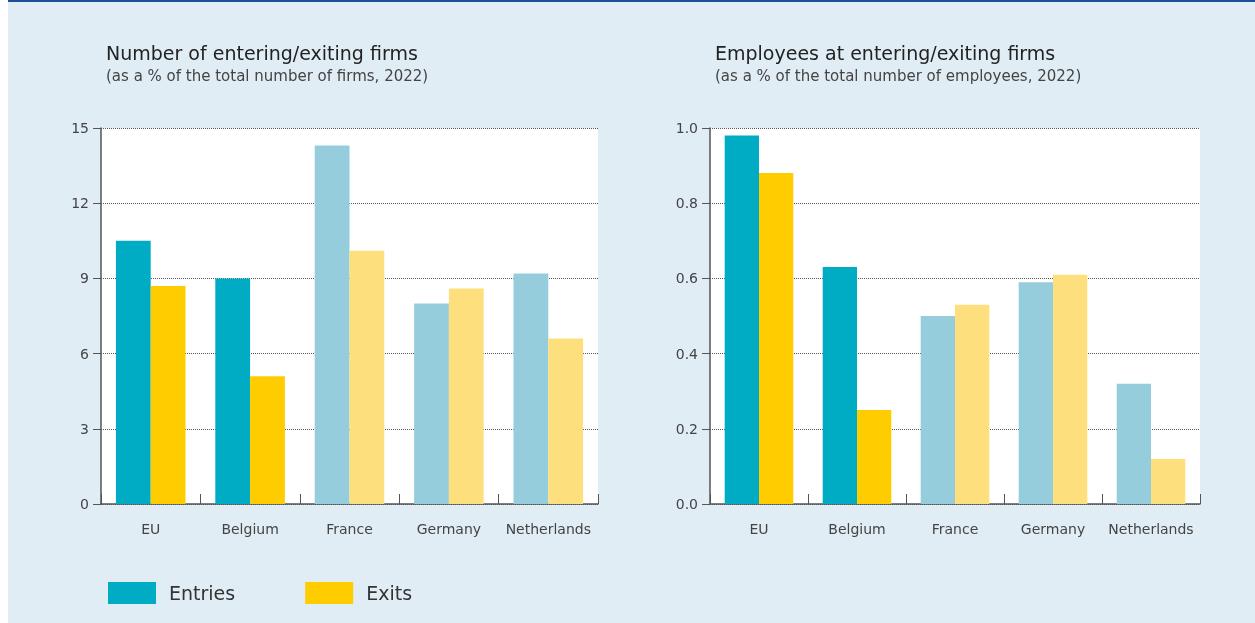 Image resolution: width=1255 pixels, height=623 pixels. Describe the element at coordinates (84, 278) in the screenshot. I see `y-tick-label: 9` at that location.